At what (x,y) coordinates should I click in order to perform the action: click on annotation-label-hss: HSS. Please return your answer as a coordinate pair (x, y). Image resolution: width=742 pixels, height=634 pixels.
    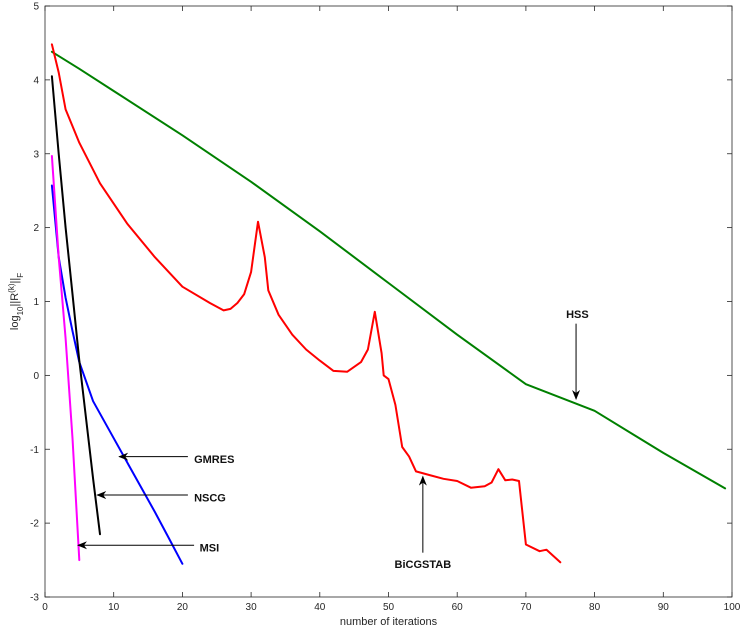
    Looking at the image, I should click on (577, 315).